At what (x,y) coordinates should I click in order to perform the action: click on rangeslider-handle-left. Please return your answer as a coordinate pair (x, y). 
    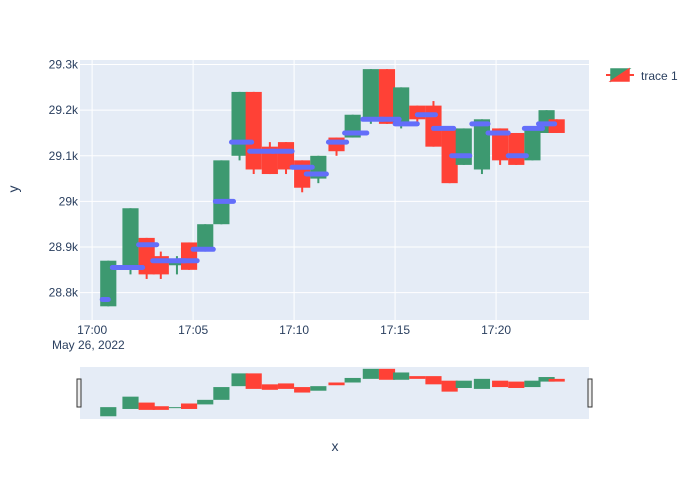
    Looking at the image, I should click on (79, 393).